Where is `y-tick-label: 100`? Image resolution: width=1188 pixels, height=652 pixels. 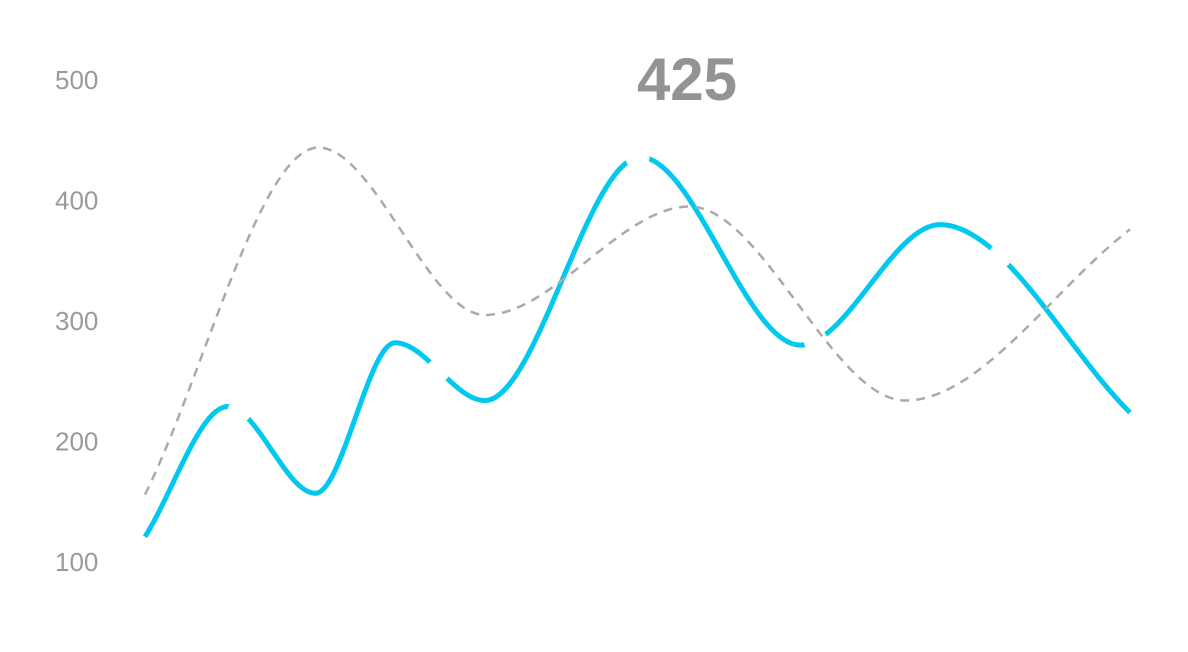
y-tick-label: 100 is located at coordinates (76, 562).